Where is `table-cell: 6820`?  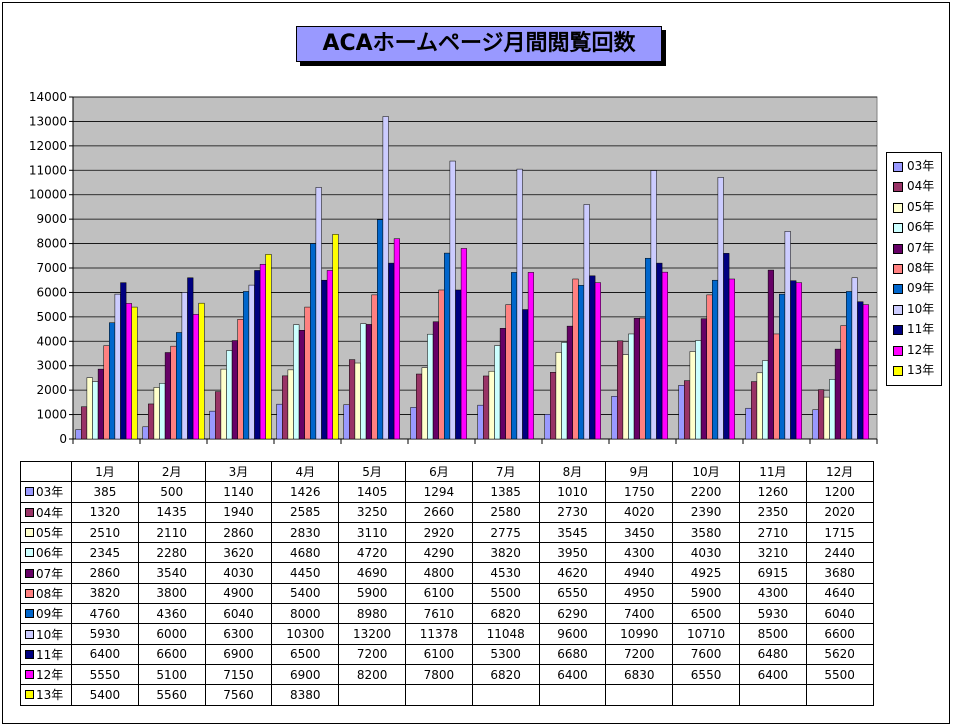 table-cell: 6820 is located at coordinates (505, 674).